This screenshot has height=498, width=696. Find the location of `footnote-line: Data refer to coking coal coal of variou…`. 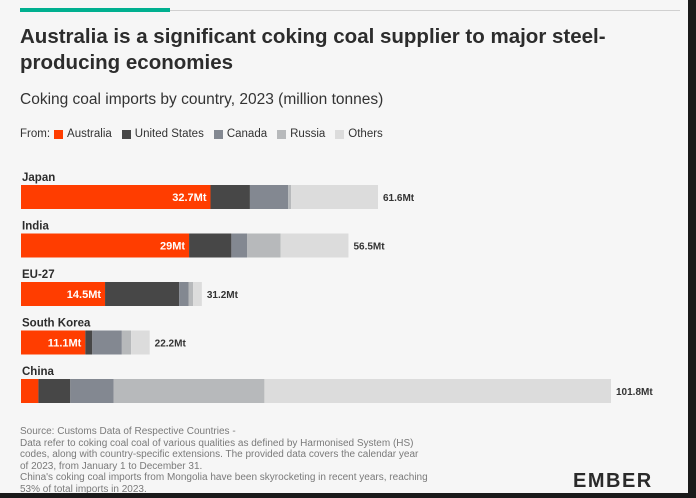

footnote-line: Data refer to coking coal coal of variou… is located at coordinates (217, 443).